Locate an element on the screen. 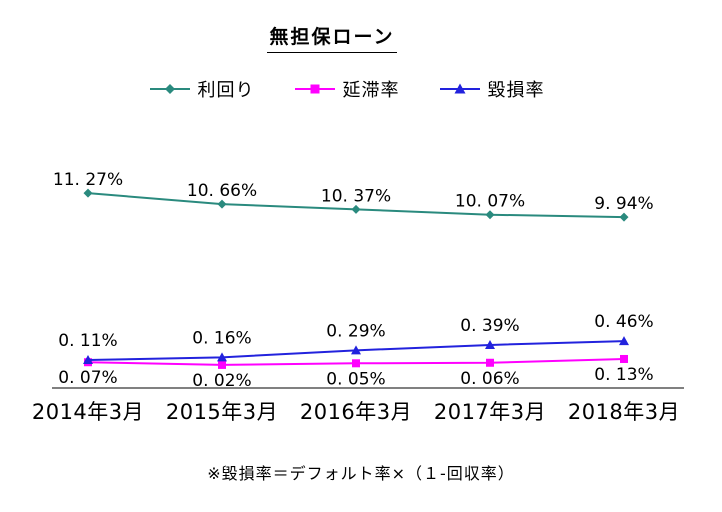 This screenshot has width=722, height=512. x-tick-label: 2014年3月 is located at coordinates (88, 412).